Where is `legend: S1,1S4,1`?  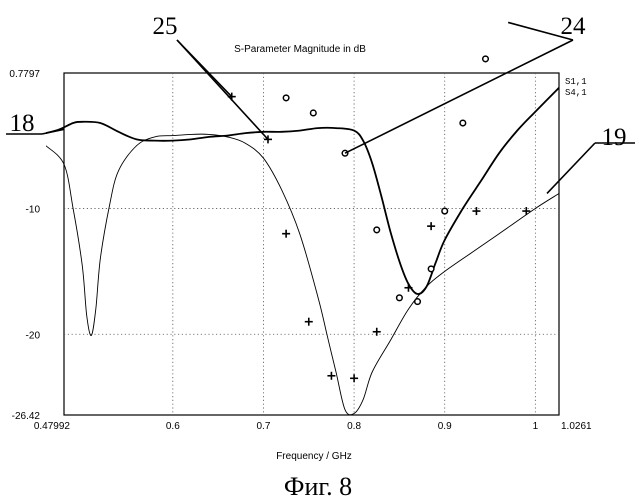 legend: S1,1S4,1 is located at coordinates (576, 87).